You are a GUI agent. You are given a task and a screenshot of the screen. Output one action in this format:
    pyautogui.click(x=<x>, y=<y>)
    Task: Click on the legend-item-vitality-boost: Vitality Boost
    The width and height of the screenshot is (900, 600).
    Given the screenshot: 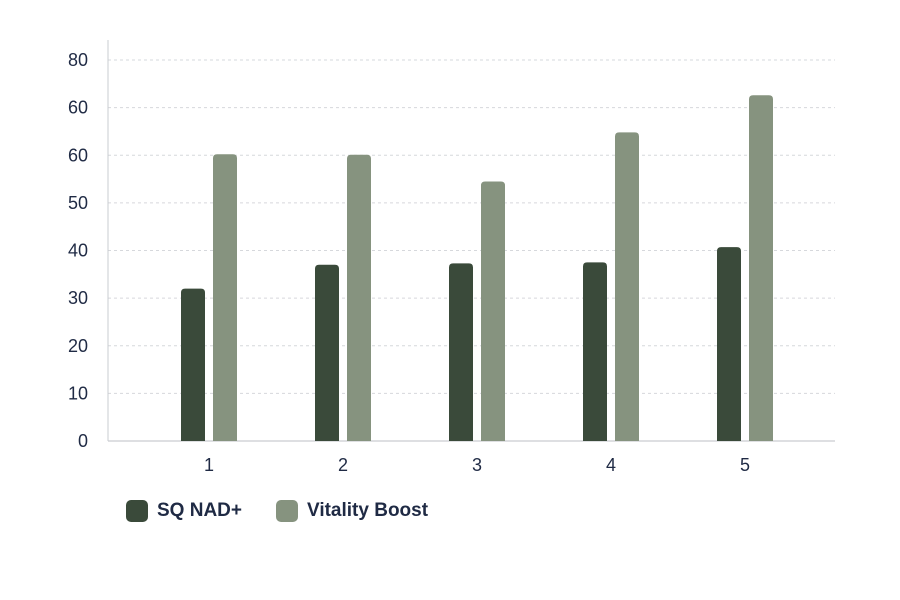 What is the action you would take?
    pyautogui.click(x=352, y=511)
    